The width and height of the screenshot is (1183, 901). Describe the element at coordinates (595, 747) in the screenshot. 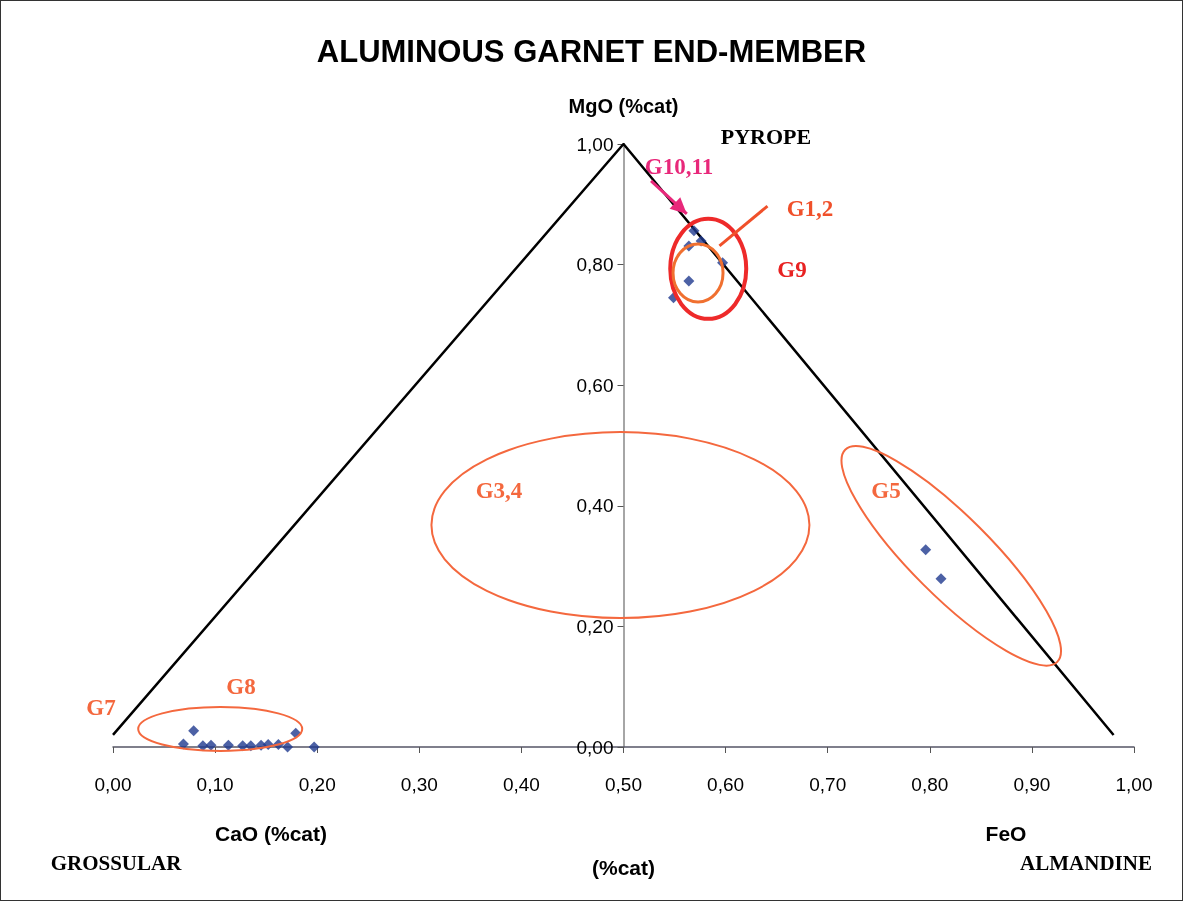

I see `y-tick-label: 0,00` at that location.